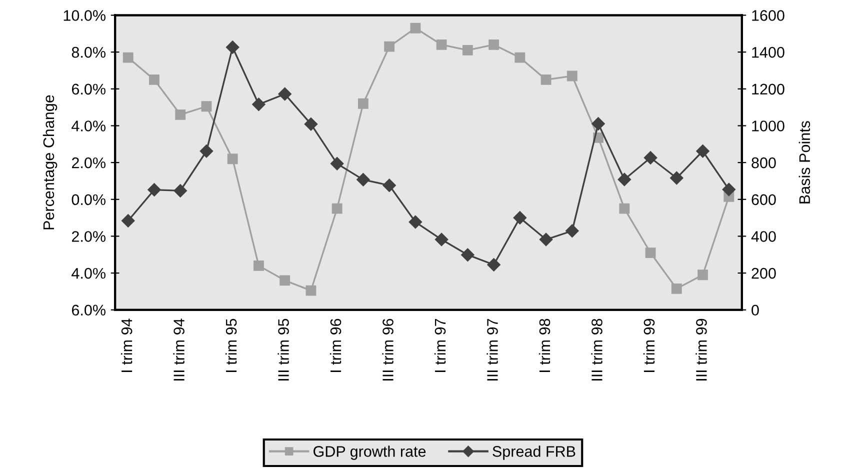 This screenshot has height=476, width=846. Describe the element at coordinates (649, 345) in the screenshot. I see `x-tick-label: I trim 99` at that location.